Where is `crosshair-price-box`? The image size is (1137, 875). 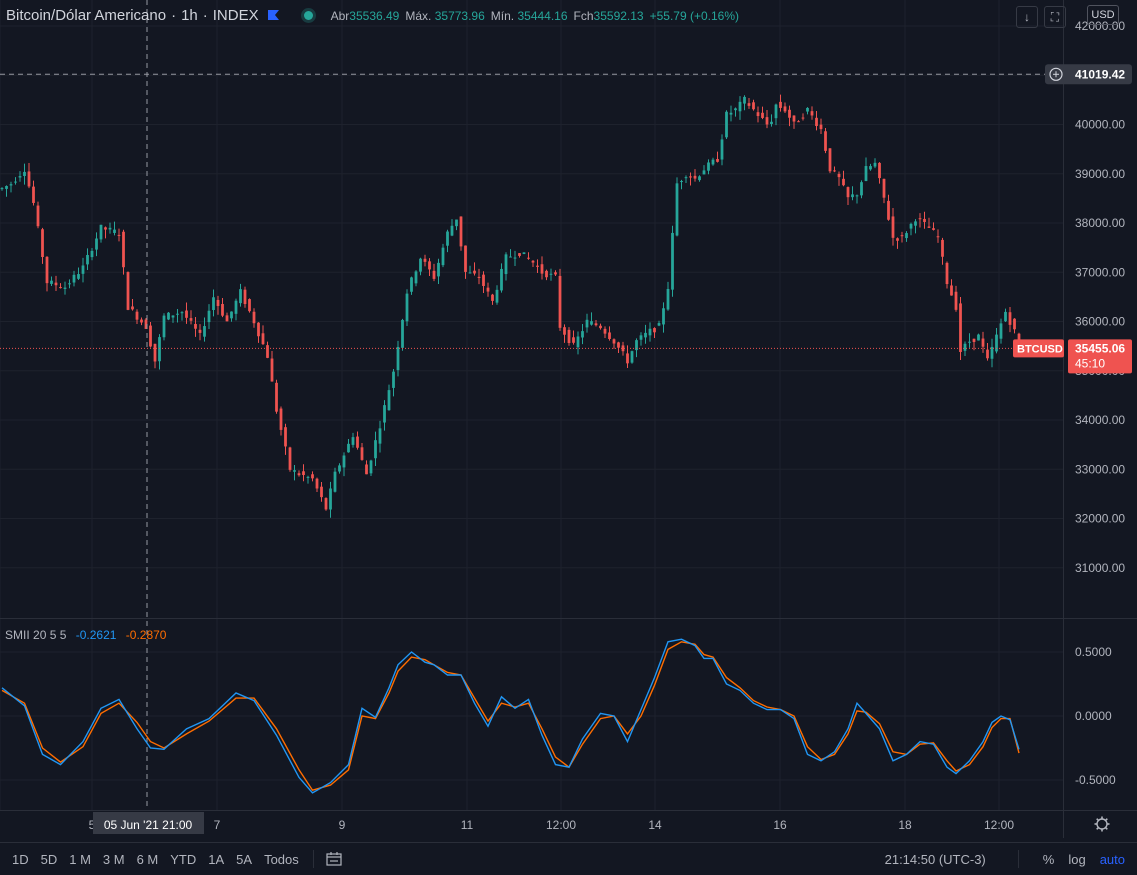
crosshair-price-box is located at coordinates (1088, 74).